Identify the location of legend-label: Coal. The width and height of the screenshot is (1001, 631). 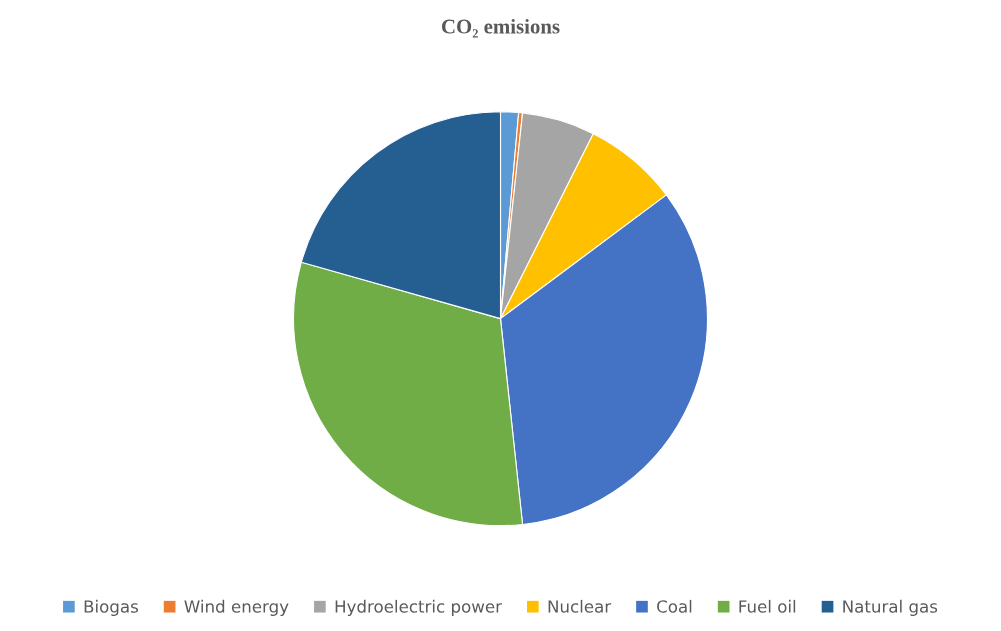
(674, 606).